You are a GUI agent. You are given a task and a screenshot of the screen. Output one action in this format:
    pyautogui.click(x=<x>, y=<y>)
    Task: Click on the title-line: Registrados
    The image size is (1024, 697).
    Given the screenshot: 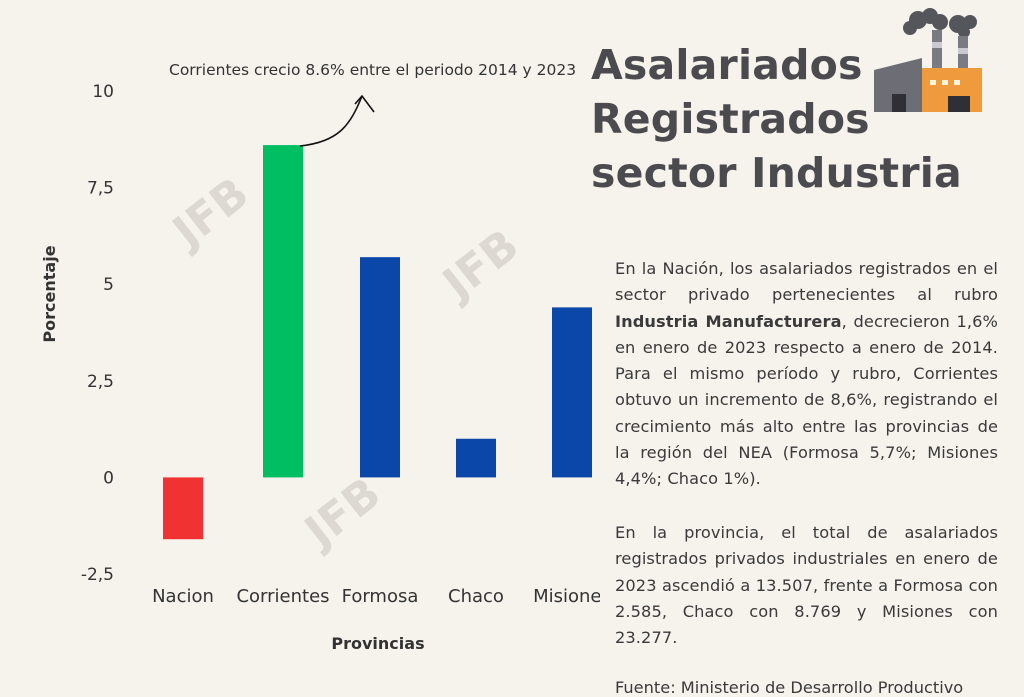 What is the action you would take?
    pyautogui.click(x=730, y=119)
    